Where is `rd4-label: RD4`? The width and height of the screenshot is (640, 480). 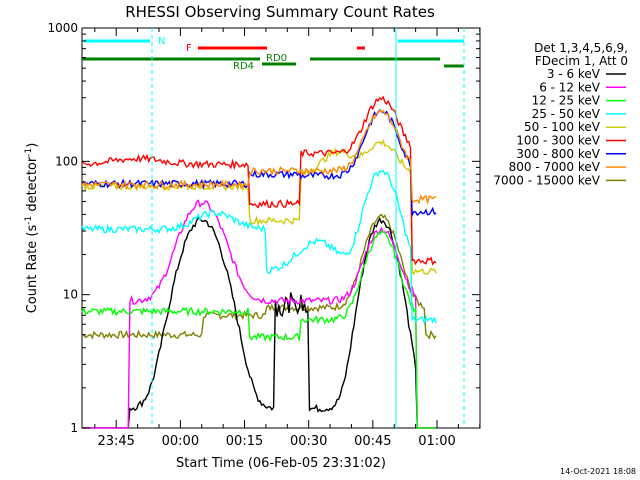
rd4-label: RD4 is located at coordinates (243, 66).